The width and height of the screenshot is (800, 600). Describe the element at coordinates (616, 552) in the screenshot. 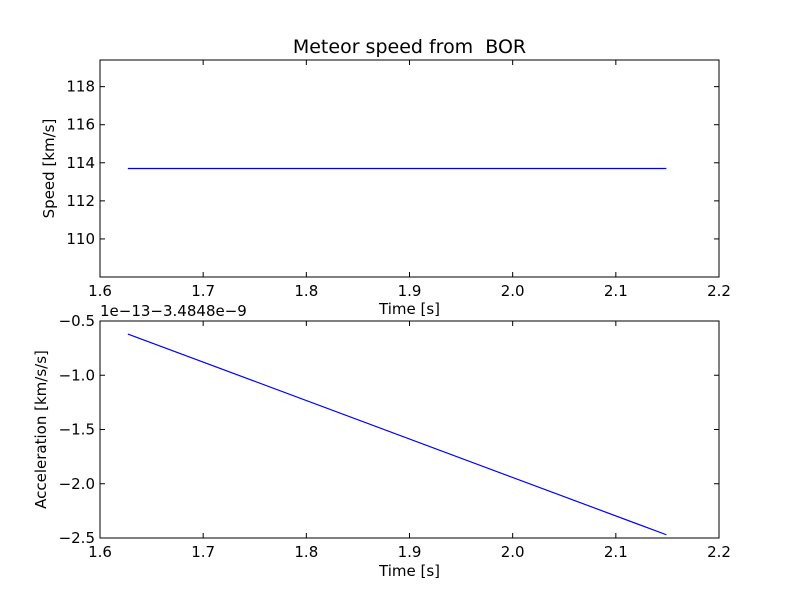

I see `acceleration-x-tick-label: 2.1` at that location.